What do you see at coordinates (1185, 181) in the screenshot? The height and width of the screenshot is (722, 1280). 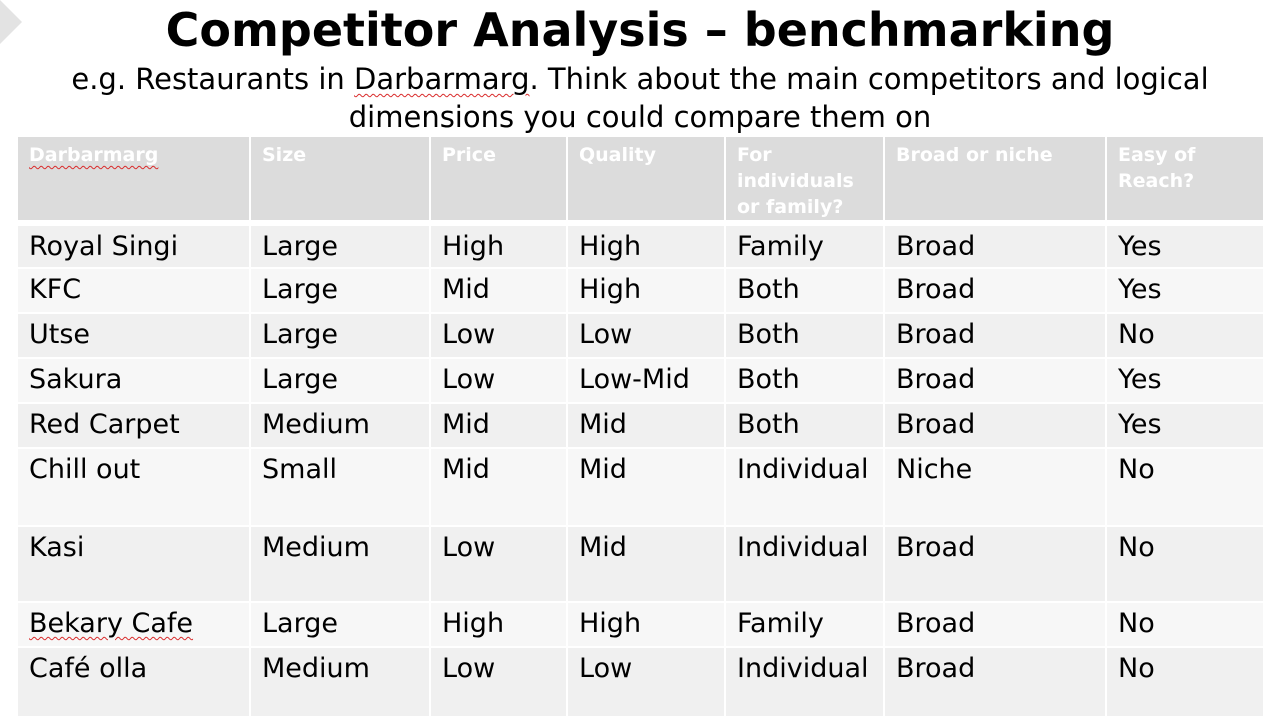 I see `header-cell-ease-of-reach: Easy of Reach?` at bounding box center [1185, 181].